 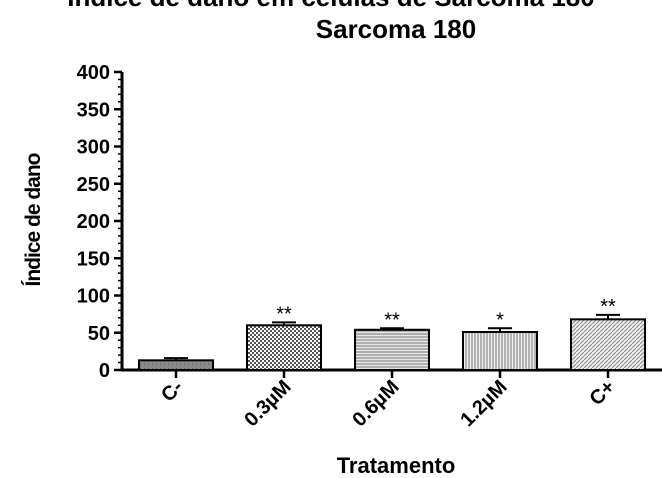 I want to click on chart-top-title-clipped: Índice de dano em células de Sarcoma 180, so click(x=330, y=6).